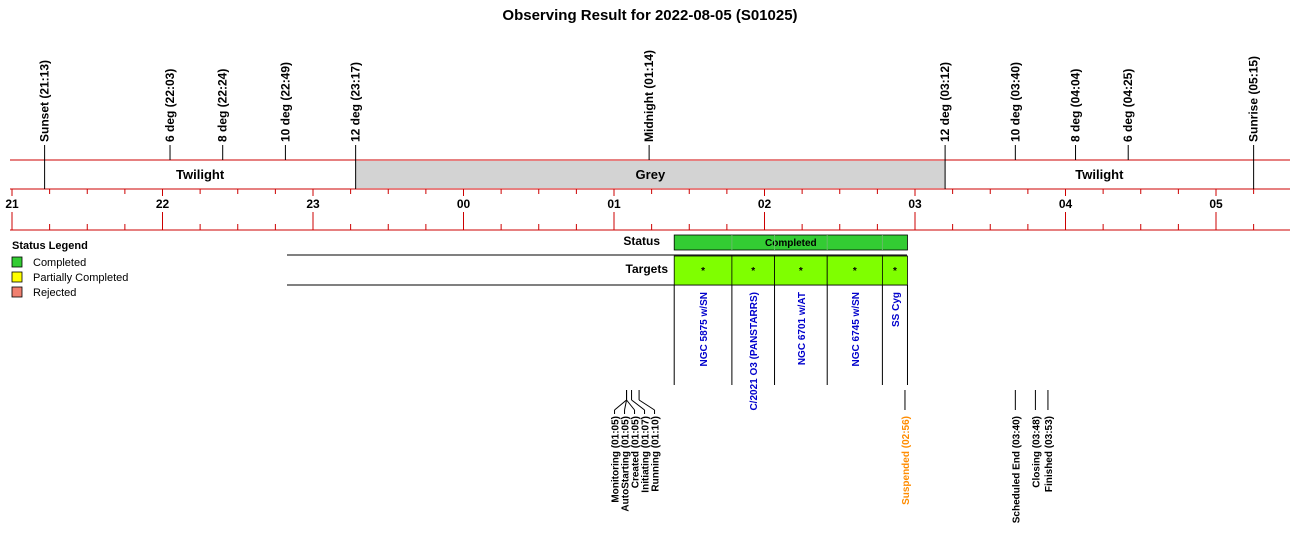 This screenshot has height=560, width=1300. What do you see at coordinates (626, 464) in the screenshot?
I see `state-event-label: AutoStarting (01:05)` at bounding box center [626, 464].